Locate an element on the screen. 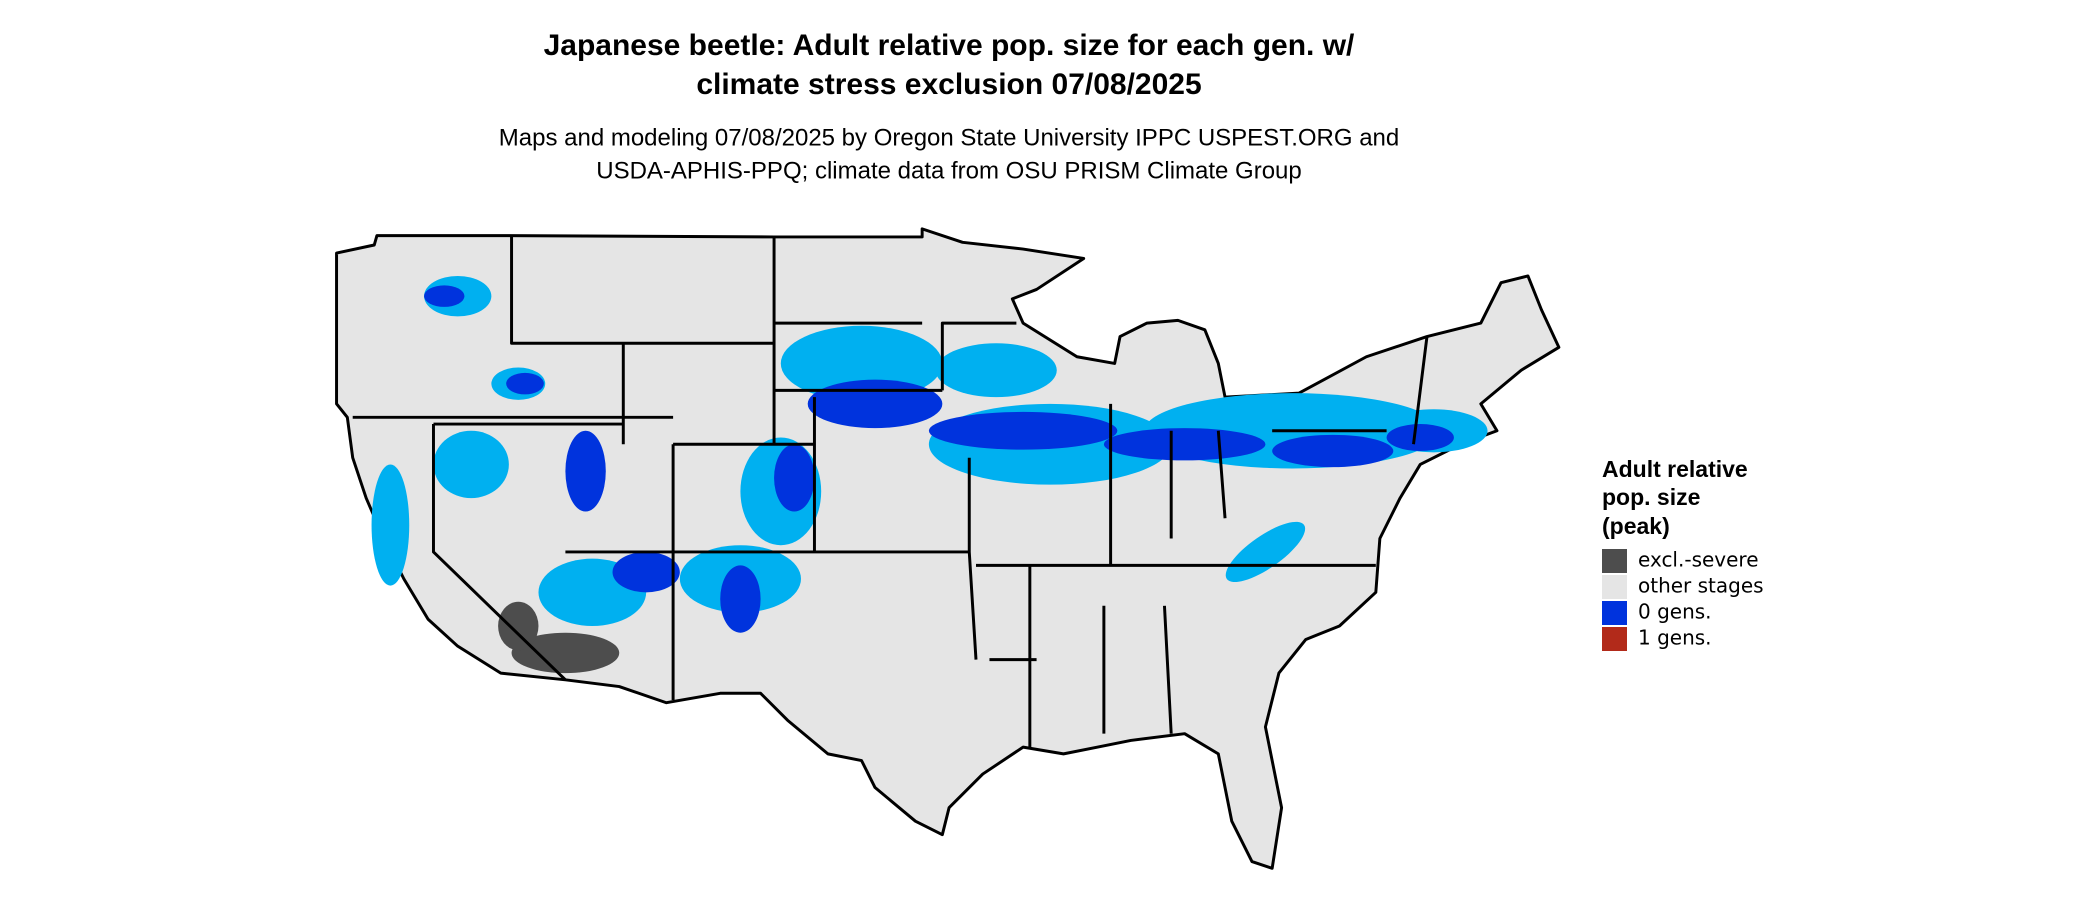 Image resolution: width=2100 pixels, height=897 pixels. excluded-areas is located at coordinates (559, 637).